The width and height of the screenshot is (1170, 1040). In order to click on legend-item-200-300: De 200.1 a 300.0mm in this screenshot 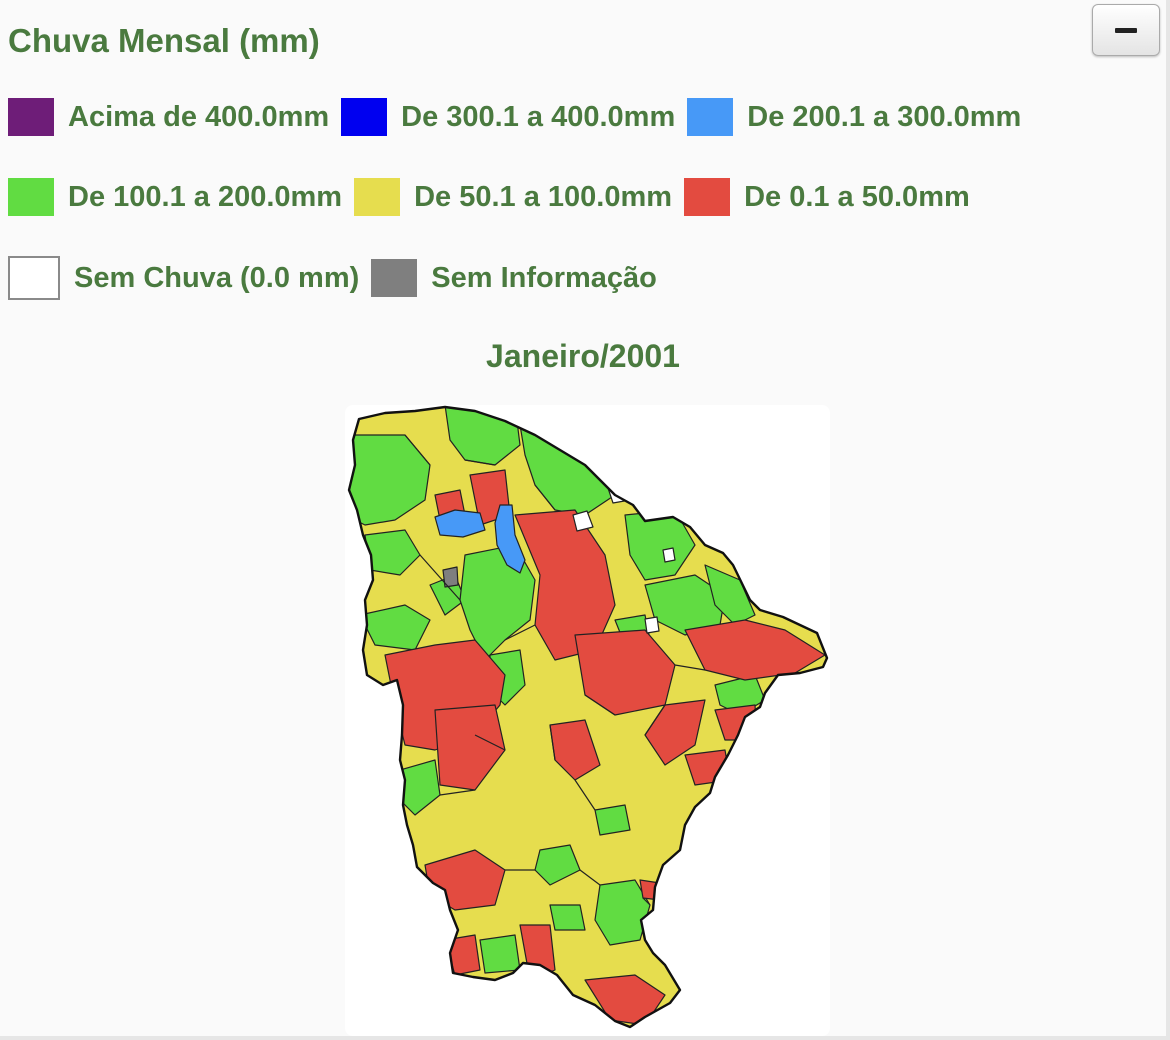, I will do `click(854, 117)`.